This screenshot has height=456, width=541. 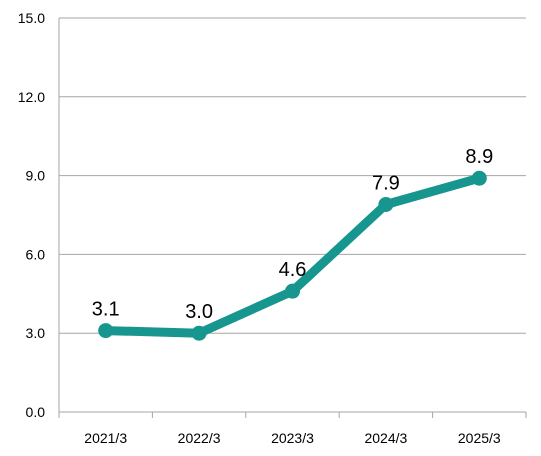 What do you see at coordinates (36, 254) in the screenshot?
I see `y-tick-label: 6.0` at bounding box center [36, 254].